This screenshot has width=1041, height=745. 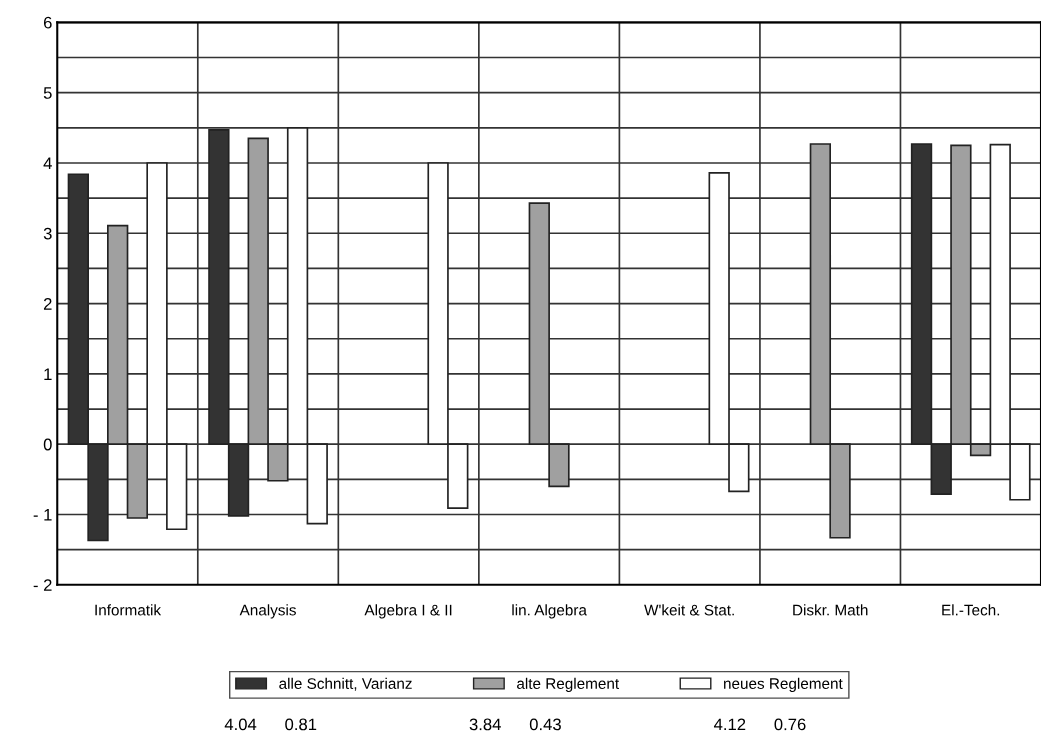 I want to click on y-tick-label: 0, so click(x=47, y=444).